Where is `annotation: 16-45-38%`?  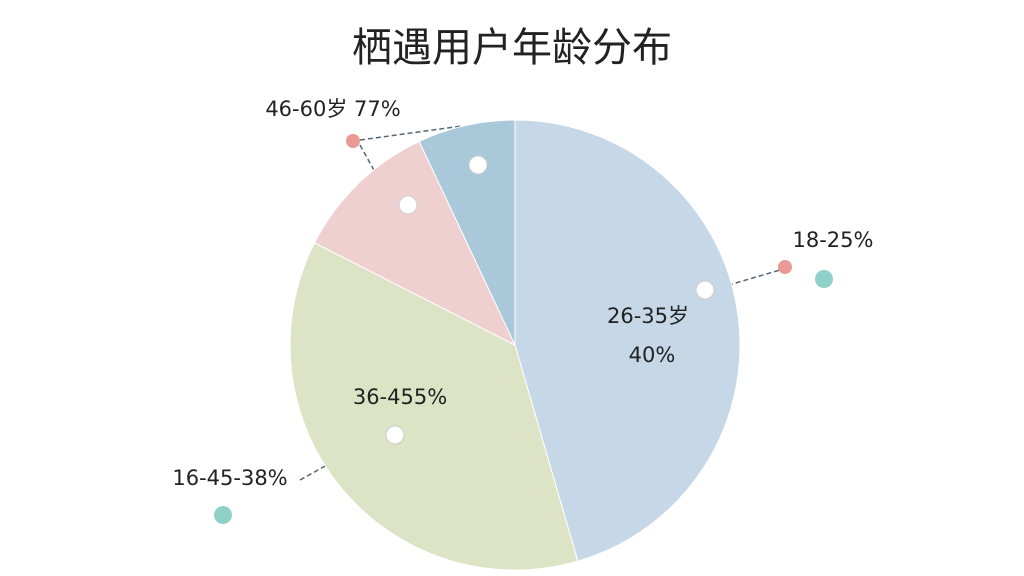
annotation: 16-45-38% is located at coordinates (229, 478).